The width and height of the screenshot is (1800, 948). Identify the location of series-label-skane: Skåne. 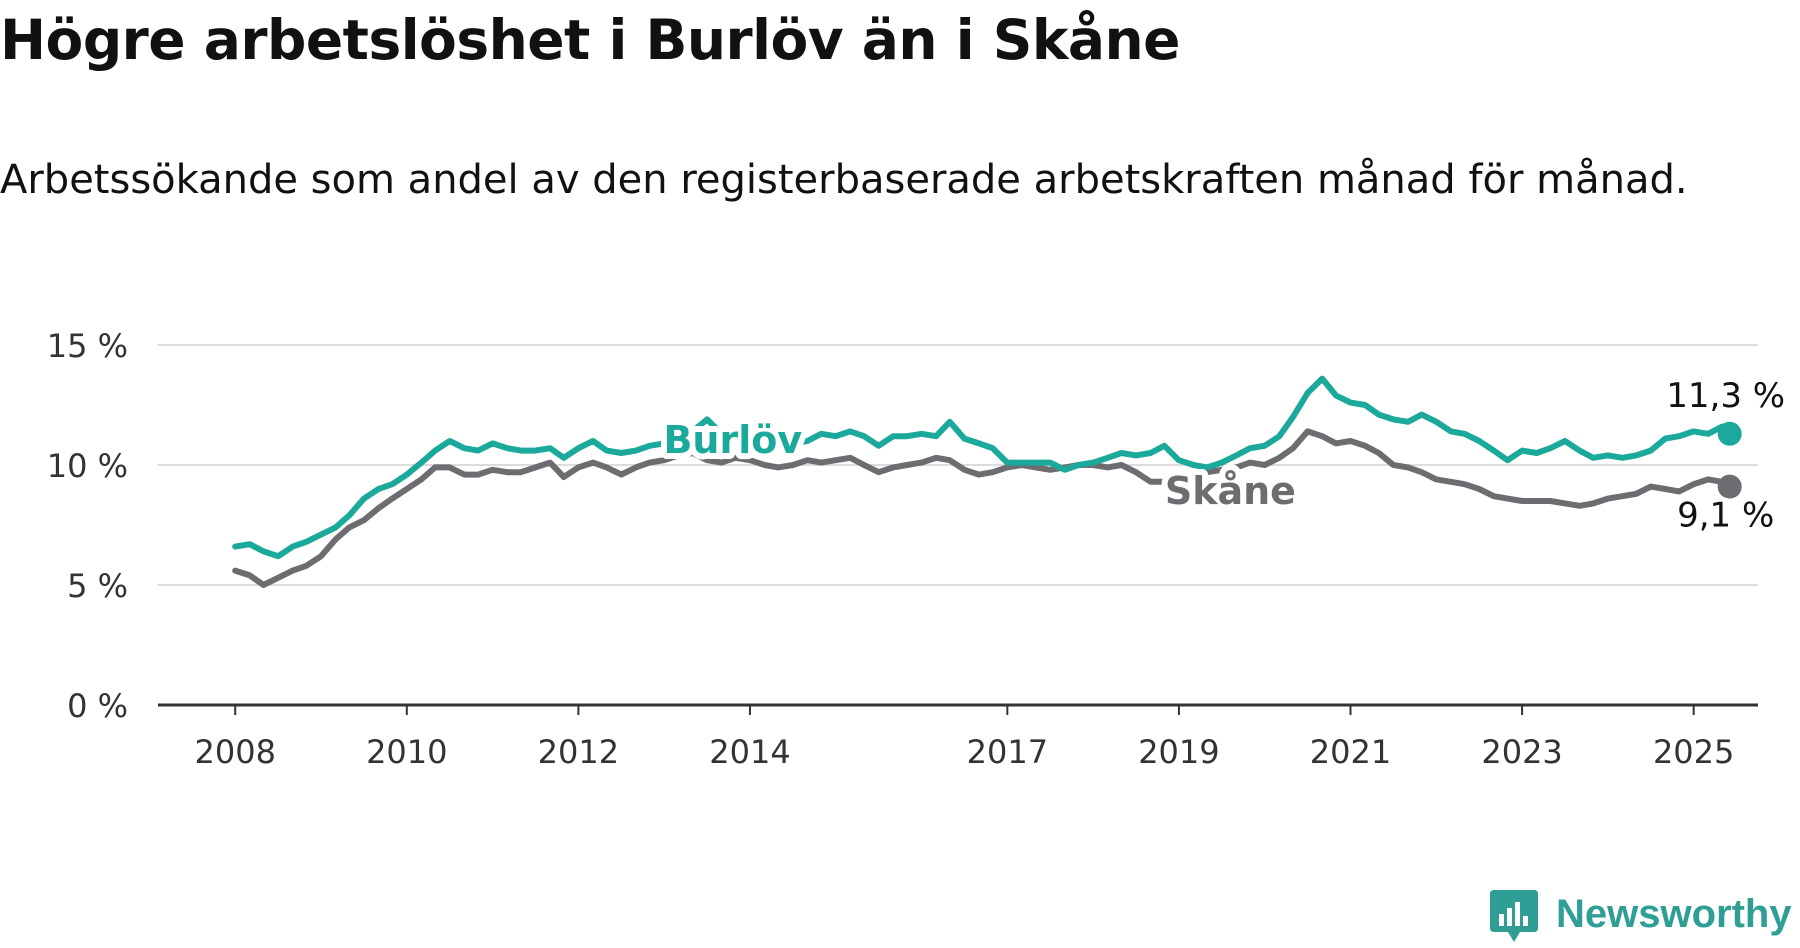
(1230, 491).